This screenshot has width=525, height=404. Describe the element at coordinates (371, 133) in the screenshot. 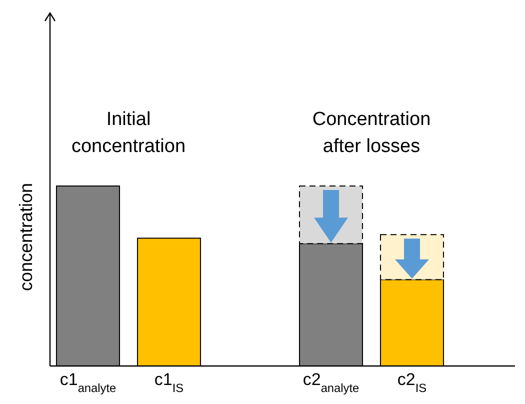

I see `text: Concentration after losses` at that location.